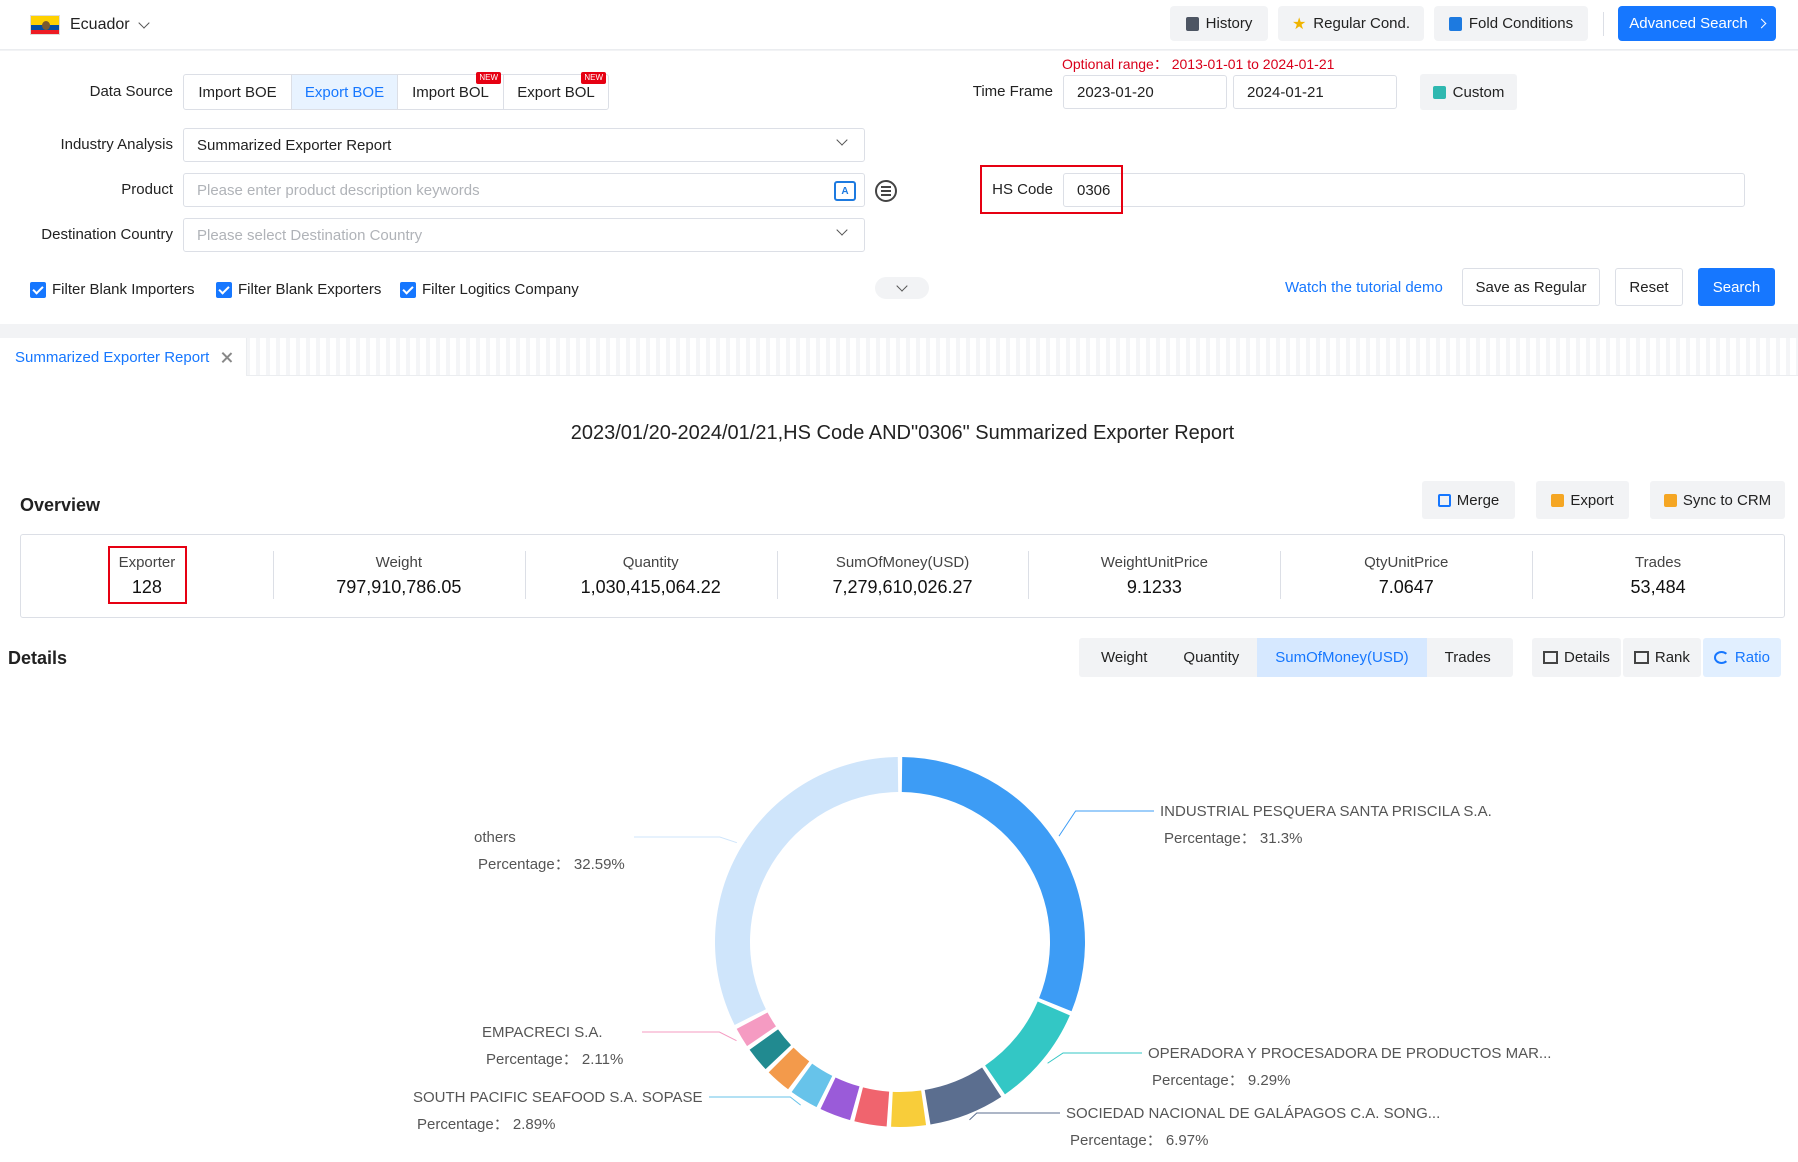  I want to click on search-button: Search, so click(1736, 287).